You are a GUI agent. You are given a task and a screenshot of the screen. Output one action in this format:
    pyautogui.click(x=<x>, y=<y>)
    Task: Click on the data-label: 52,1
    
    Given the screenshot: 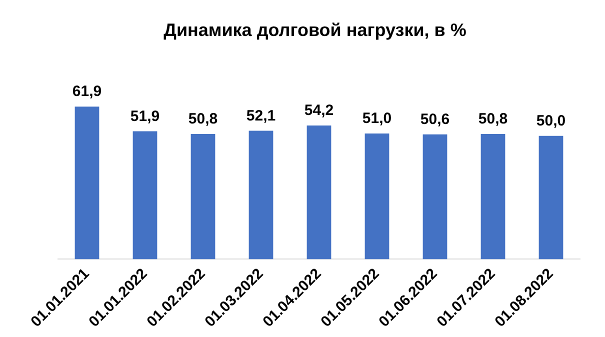 What is the action you would take?
    pyautogui.click(x=261, y=115)
    